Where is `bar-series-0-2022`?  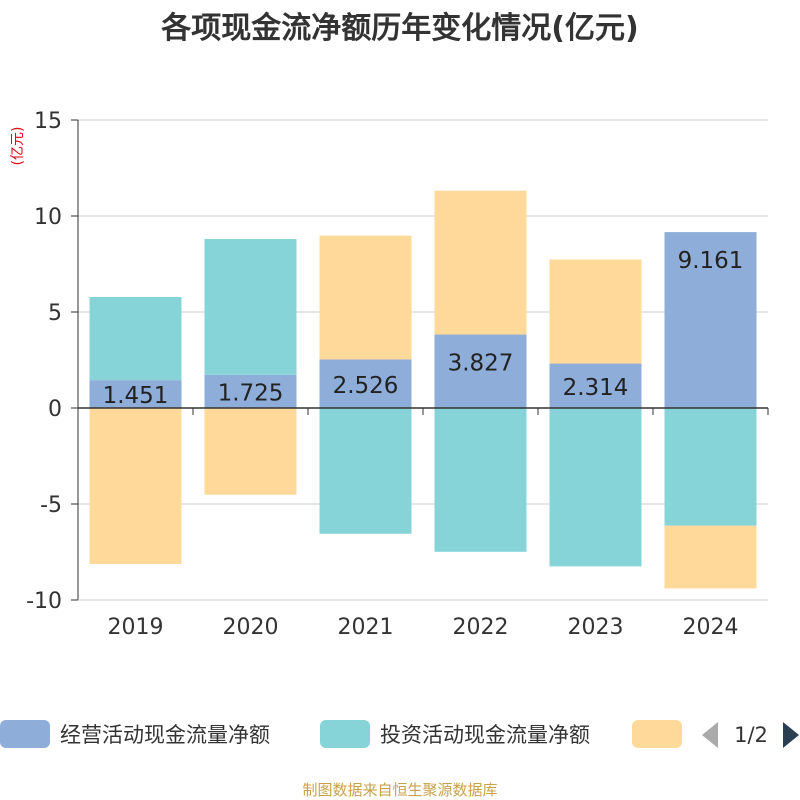 bar-series-0-2022 is located at coordinates (480, 371).